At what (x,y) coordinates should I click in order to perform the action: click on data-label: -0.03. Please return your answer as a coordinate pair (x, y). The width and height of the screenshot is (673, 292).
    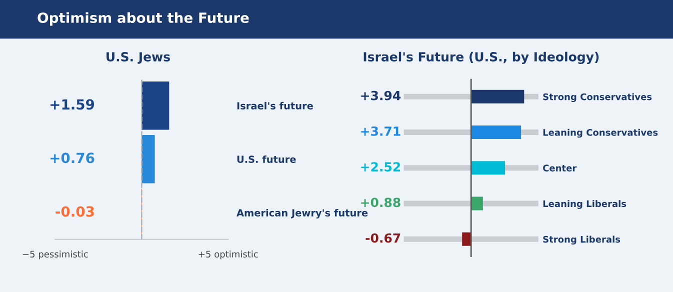
    Looking at the image, I should click on (75, 211).